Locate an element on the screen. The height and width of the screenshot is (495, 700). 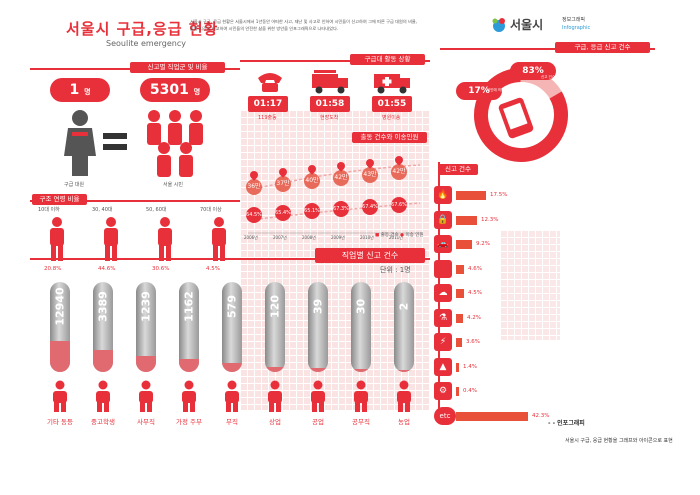
tube-body: 579 is located at coordinates (232, 327).